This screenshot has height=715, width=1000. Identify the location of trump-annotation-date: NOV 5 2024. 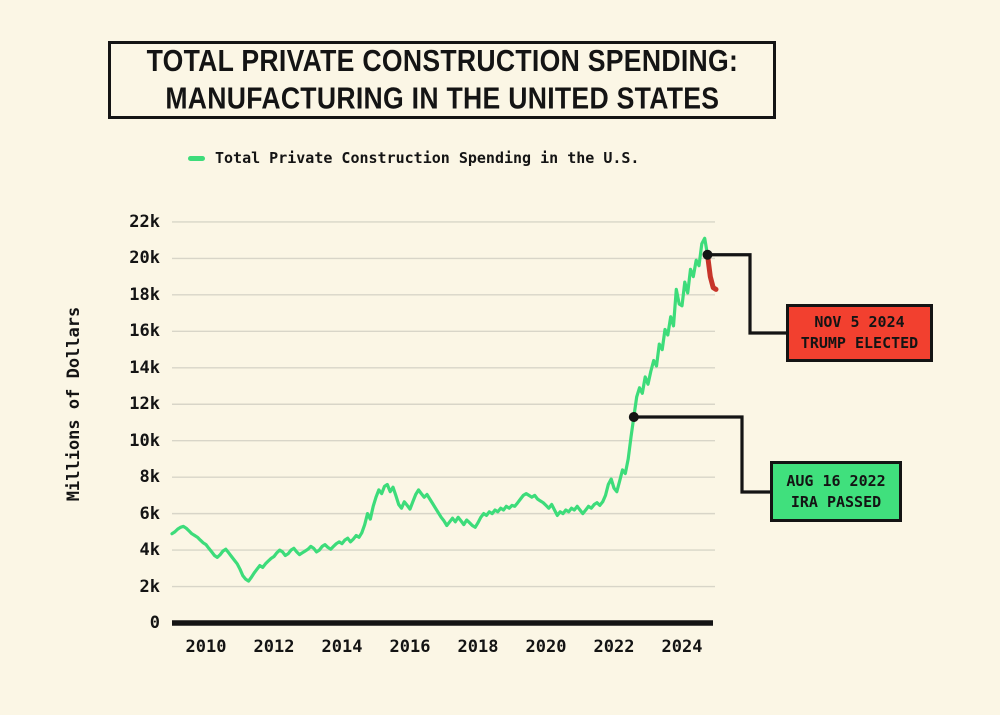
(859, 322).